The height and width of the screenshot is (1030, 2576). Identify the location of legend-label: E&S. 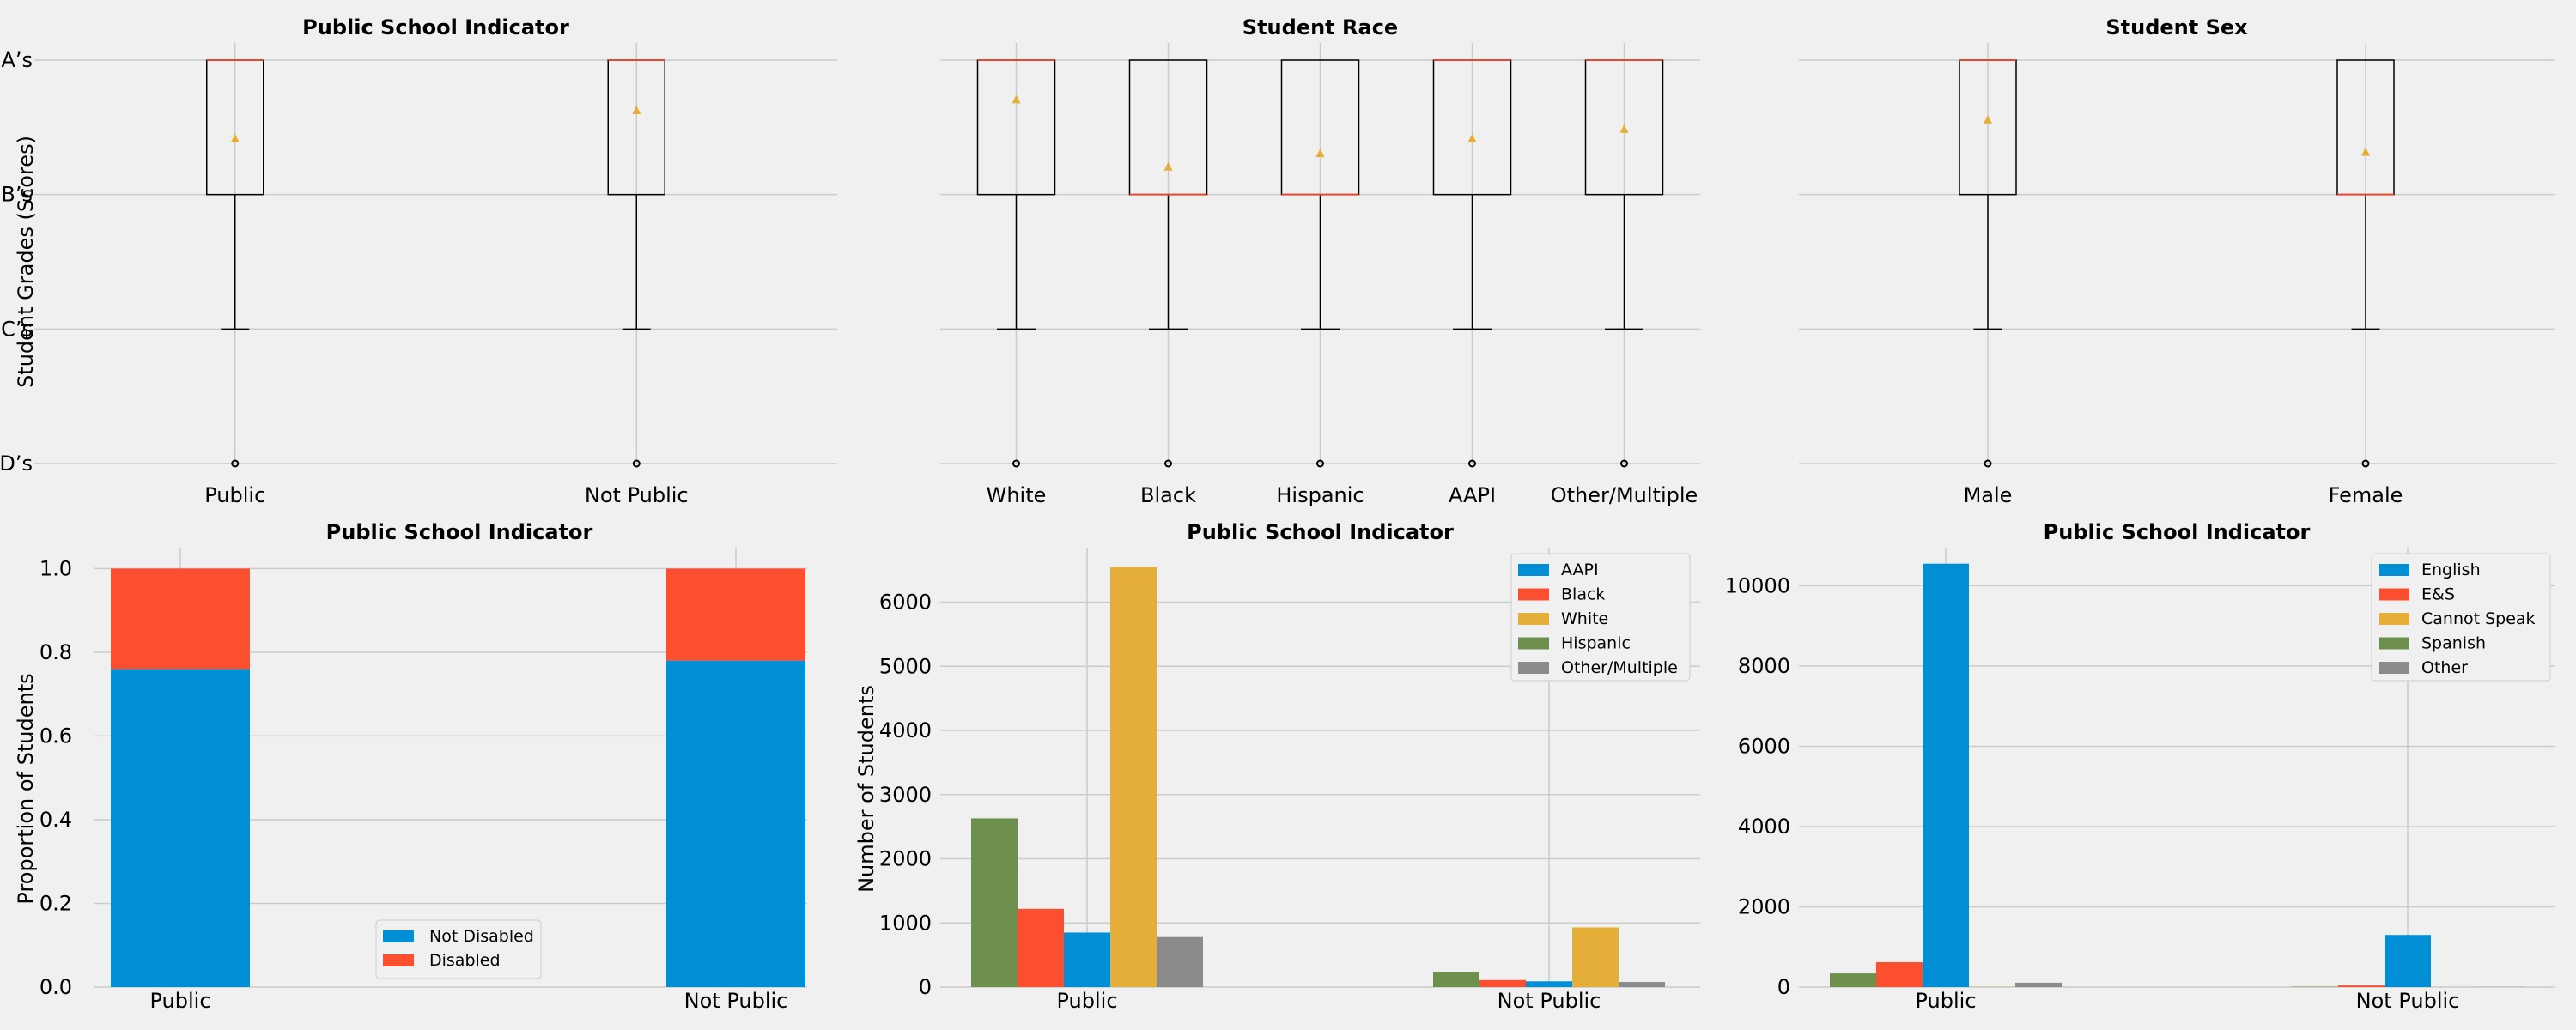
(2438, 594).